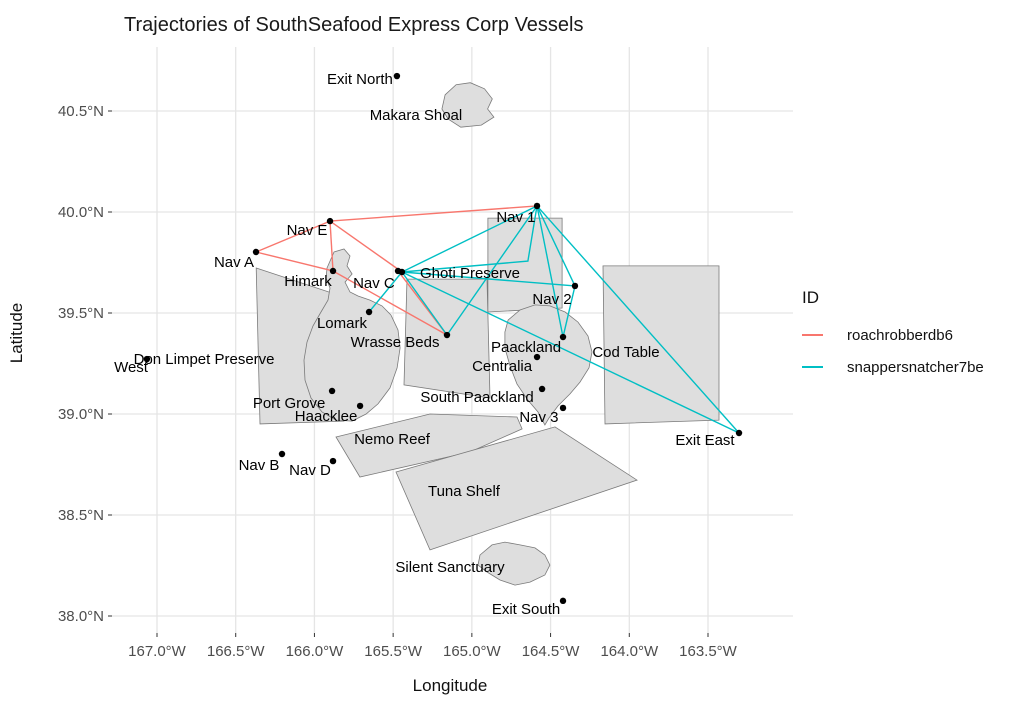 This screenshot has height=708, width=1030. What do you see at coordinates (810, 297) in the screenshot?
I see `legend-title: ID` at bounding box center [810, 297].